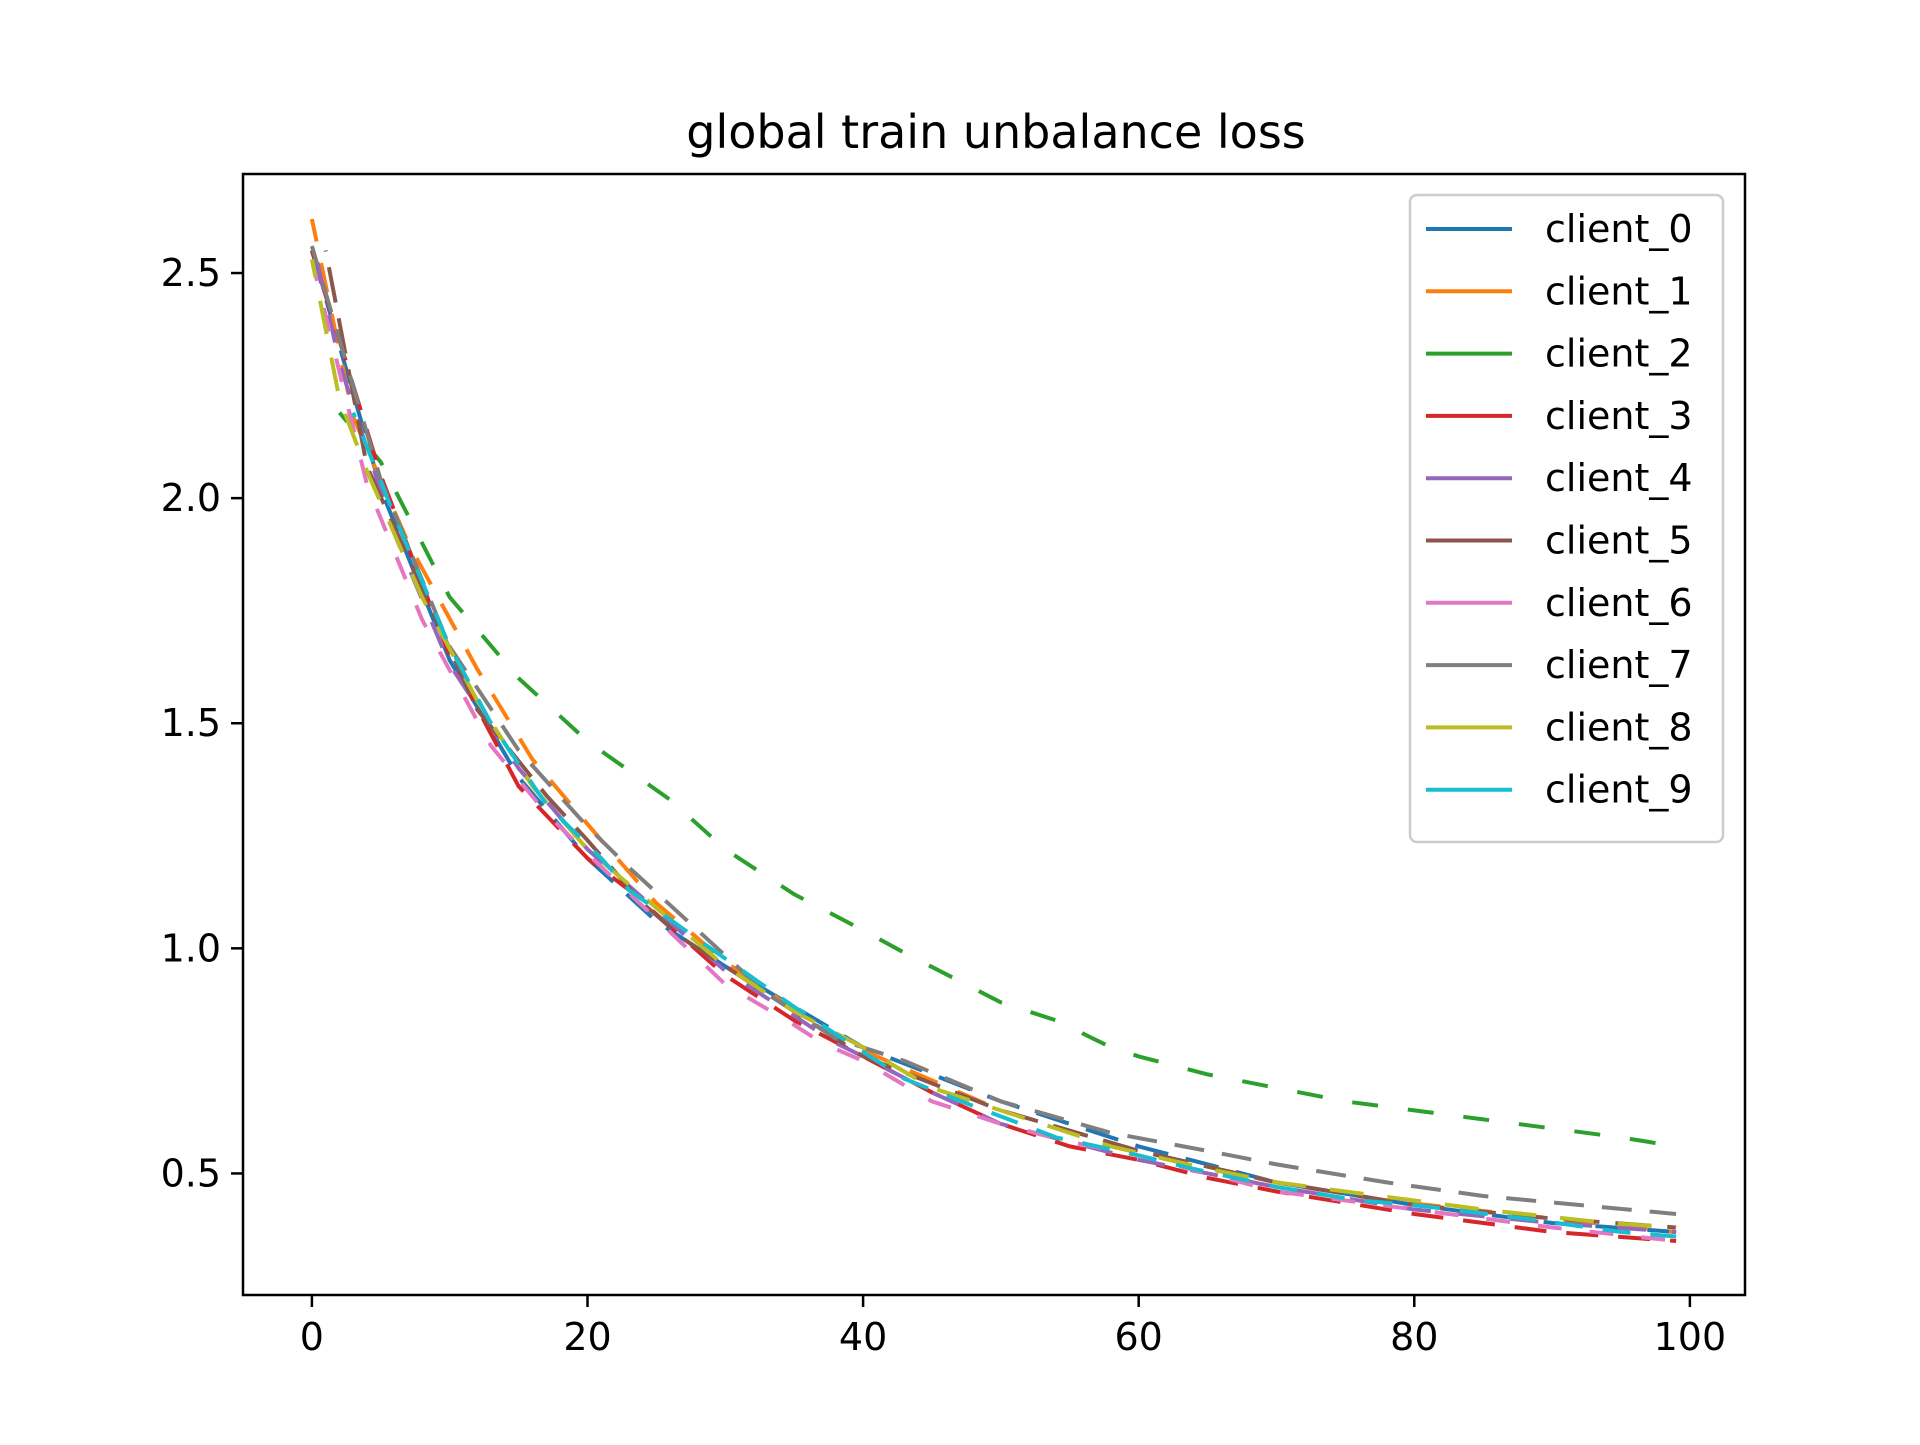  What do you see at coordinates (863, 1337) in the screenshot?
I see `x-tick-label: 40` at bounding box center [863, 1337].